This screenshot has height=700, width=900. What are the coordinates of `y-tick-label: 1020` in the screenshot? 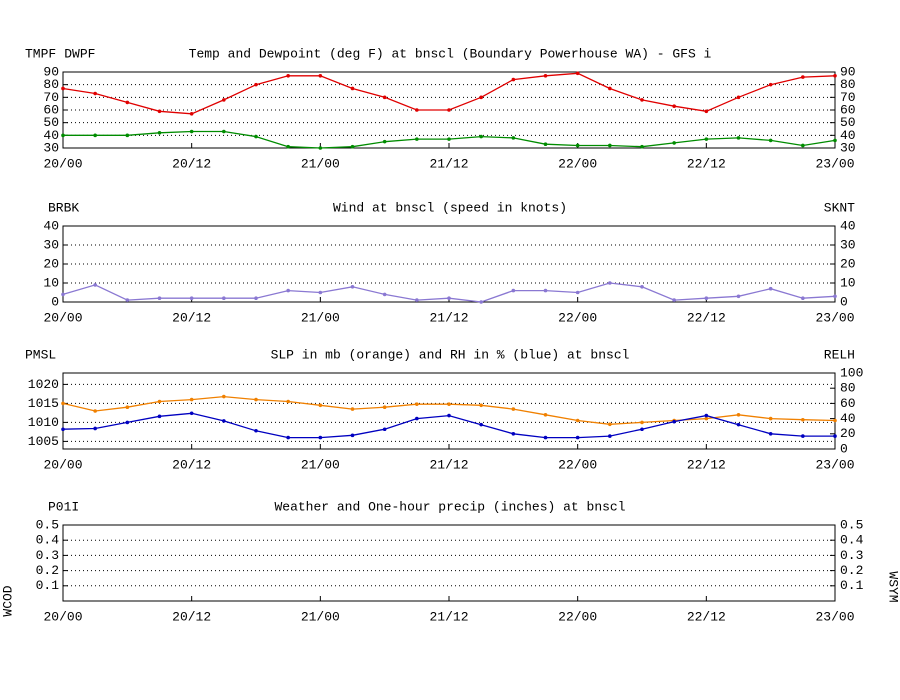 It's located at (43, 384).